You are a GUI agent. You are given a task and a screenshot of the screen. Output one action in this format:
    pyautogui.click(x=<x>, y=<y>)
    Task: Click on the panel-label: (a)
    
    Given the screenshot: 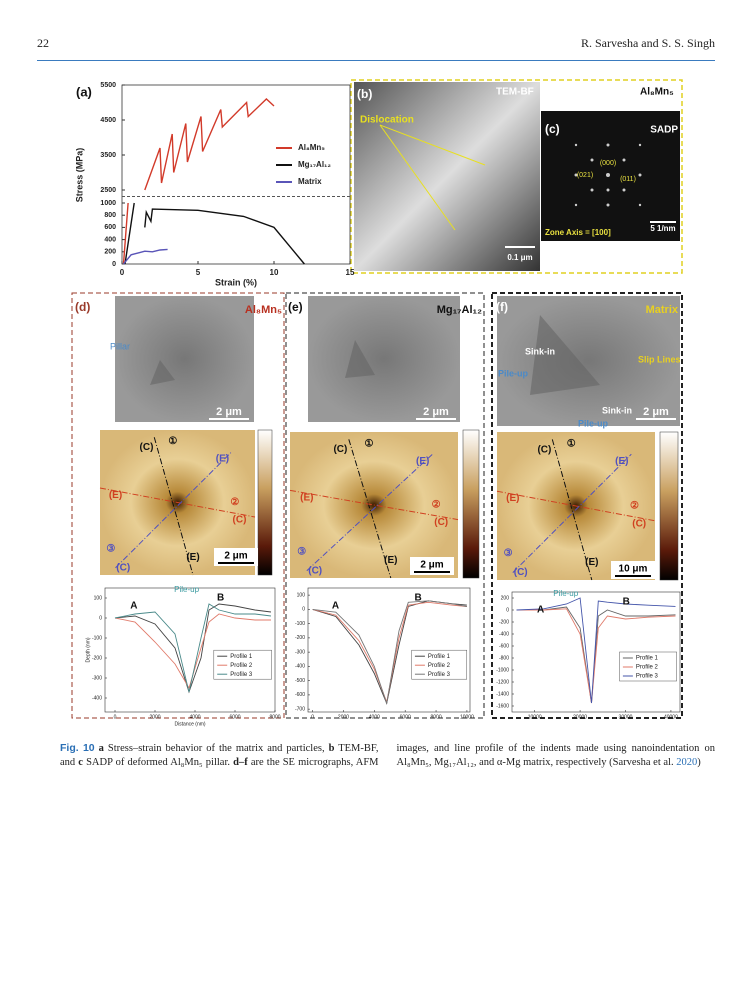 What is the action you would take?
    pyautogui.click(x=84, y=91)
    